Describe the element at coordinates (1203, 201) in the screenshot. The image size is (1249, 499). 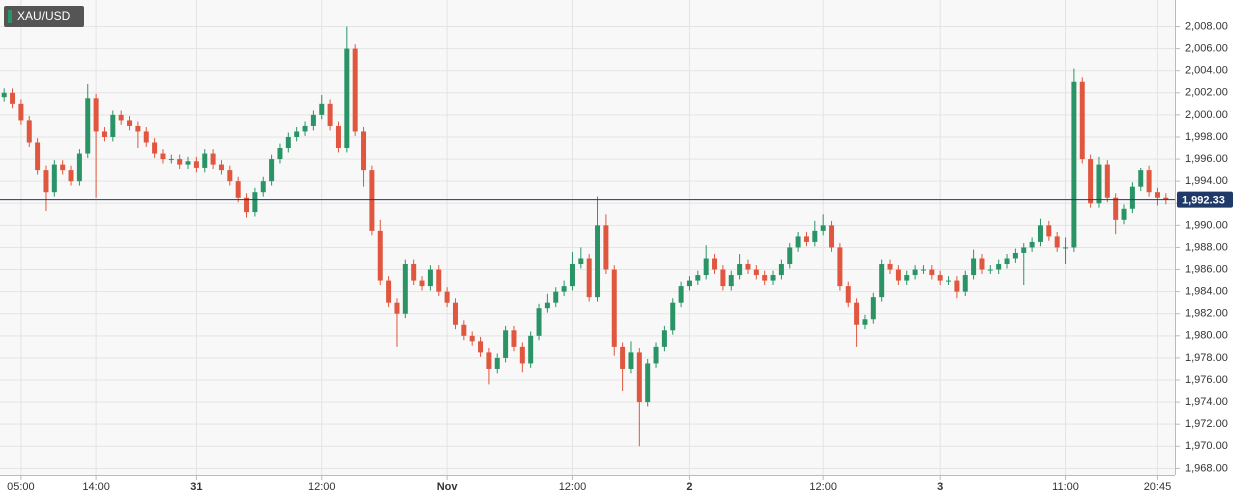
I see `last-price-label: 1,992.33` at that location.